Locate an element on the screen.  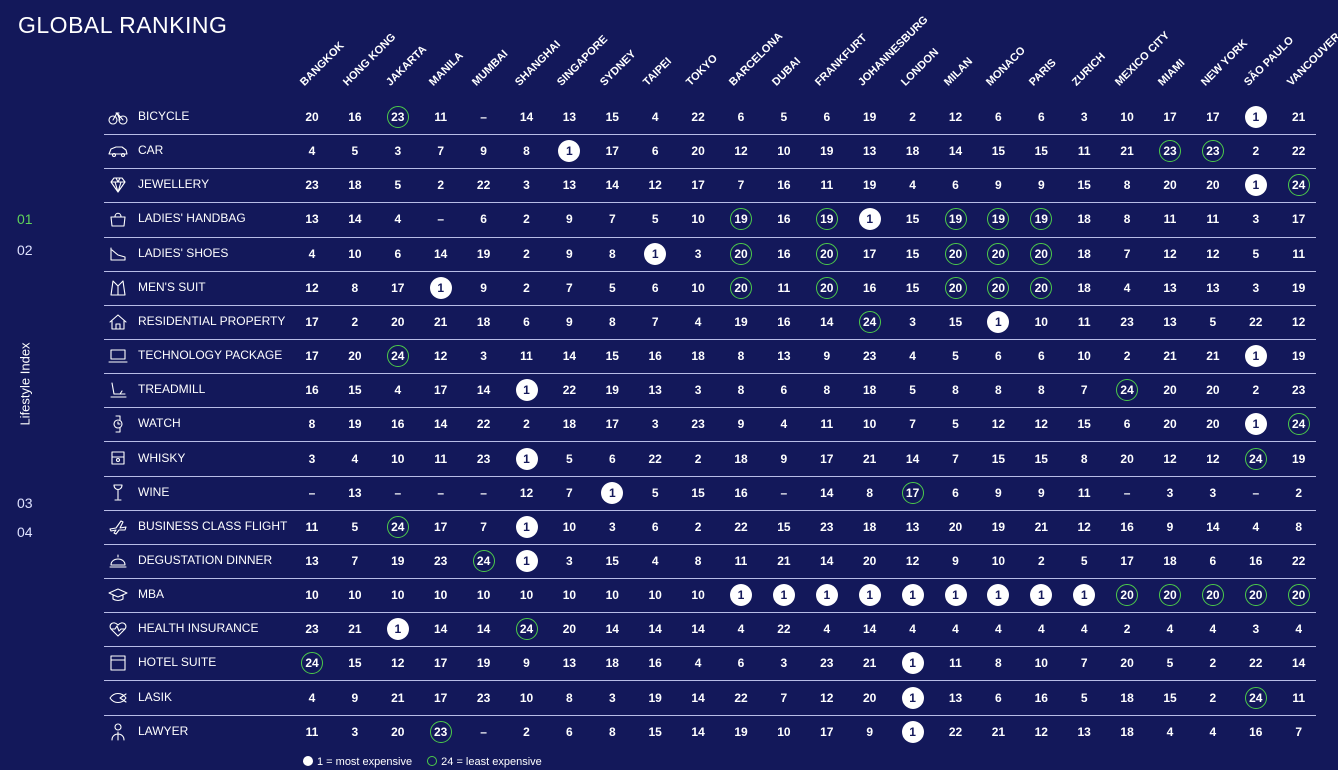
diamond-icon is located at coordinates (118, 185).